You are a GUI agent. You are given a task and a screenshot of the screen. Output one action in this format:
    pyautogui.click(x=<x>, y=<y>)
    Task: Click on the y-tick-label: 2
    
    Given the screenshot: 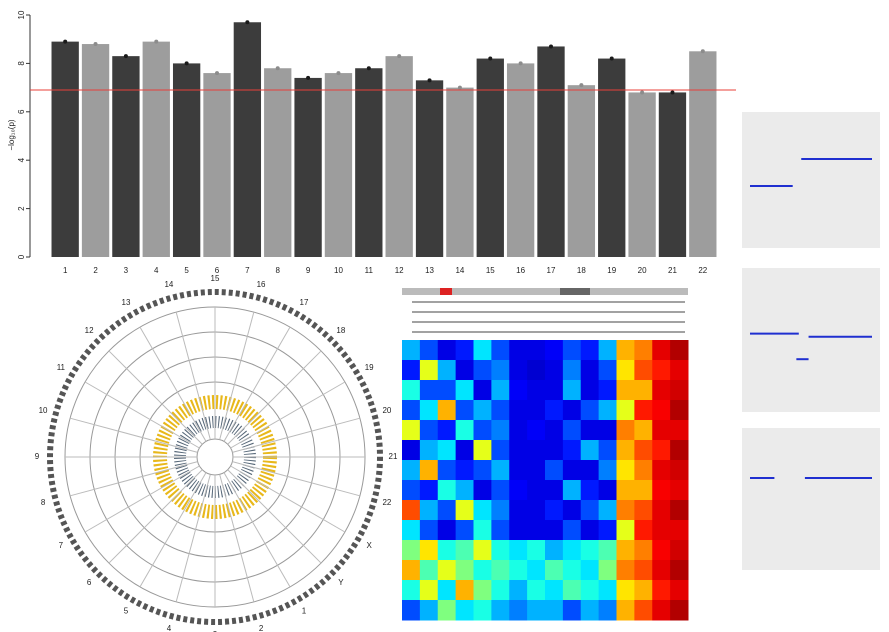 What is the action you would take?
    pyautogui.click(x=21, y=208)
    